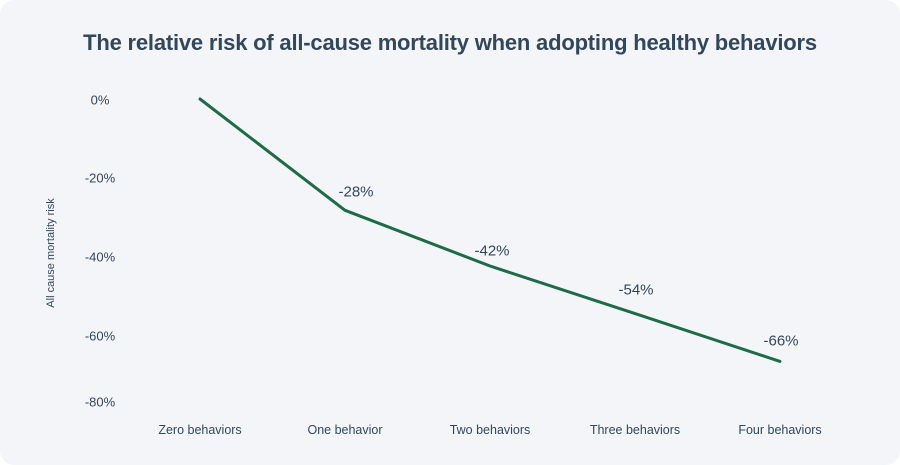 The height and width of the screenshot is (465, 900). I want to click on y-tick-label-40: -40%, so click(100, 257).